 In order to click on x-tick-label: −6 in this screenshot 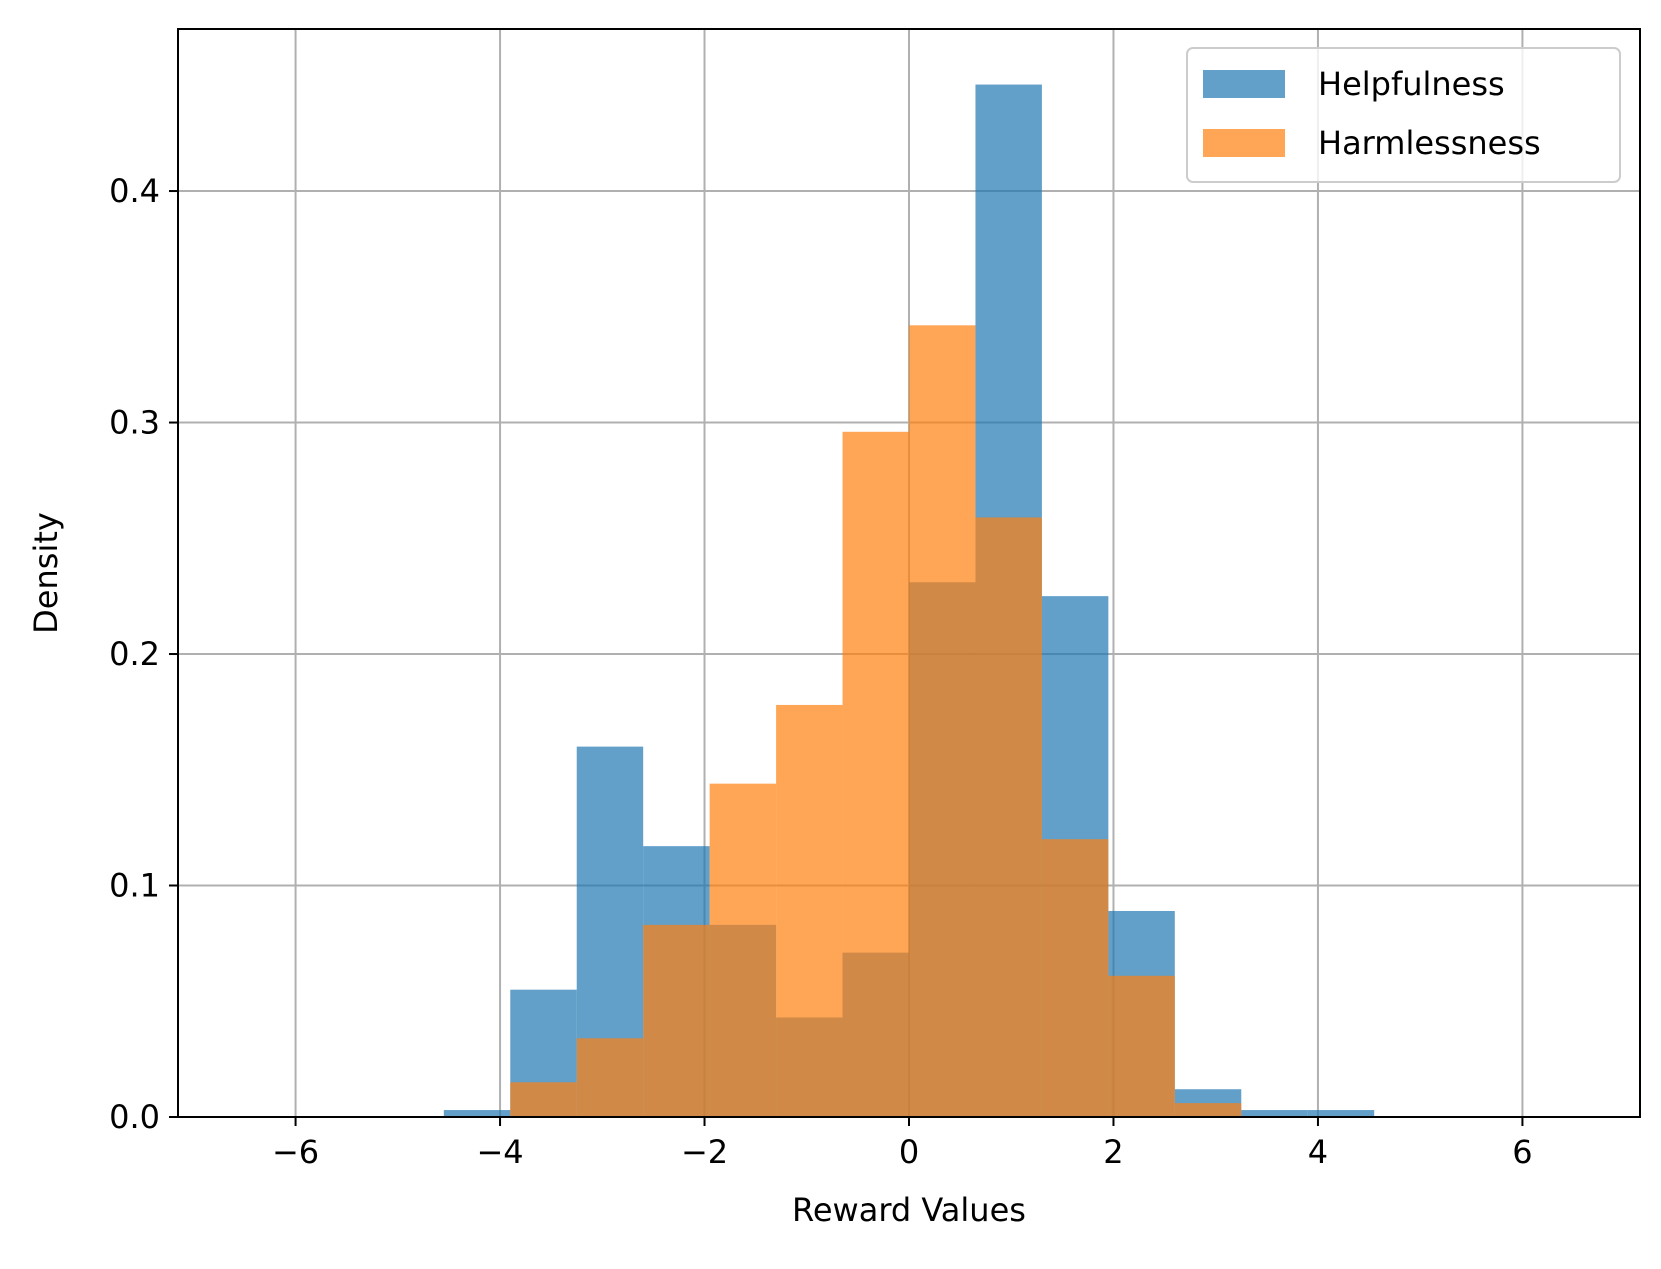, I will do `click(295, 1152)`.